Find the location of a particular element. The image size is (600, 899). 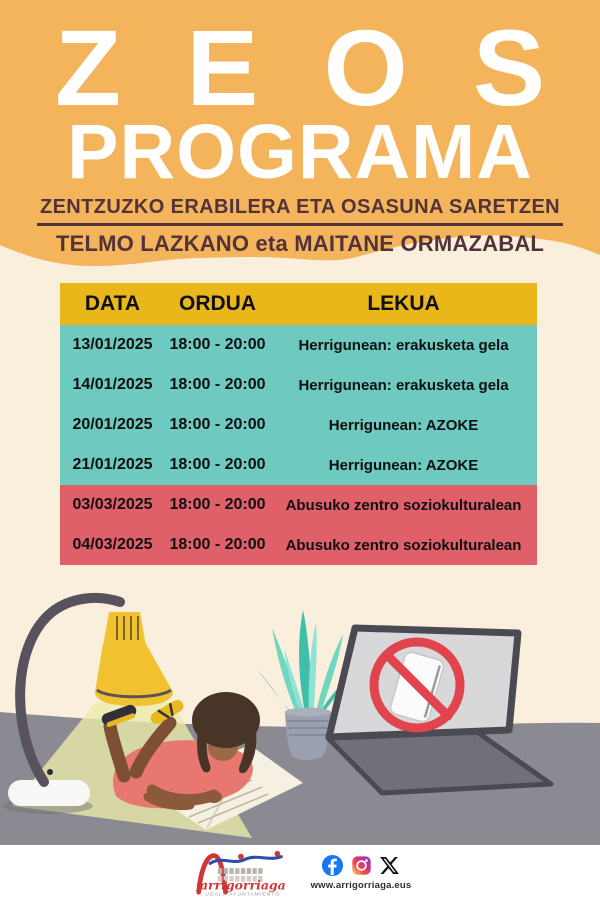

table-header-row: DATA ORDUA LEKUA is located at coordinates (298, 304).